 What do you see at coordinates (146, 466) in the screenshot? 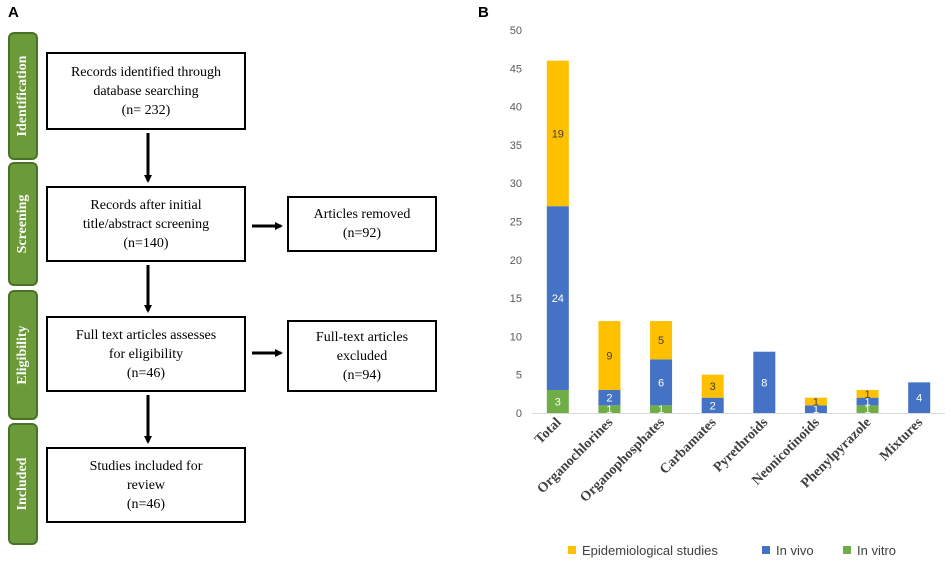
I see `box-studies-included-line-1: Studies included for` at bounding box center [146, 466].